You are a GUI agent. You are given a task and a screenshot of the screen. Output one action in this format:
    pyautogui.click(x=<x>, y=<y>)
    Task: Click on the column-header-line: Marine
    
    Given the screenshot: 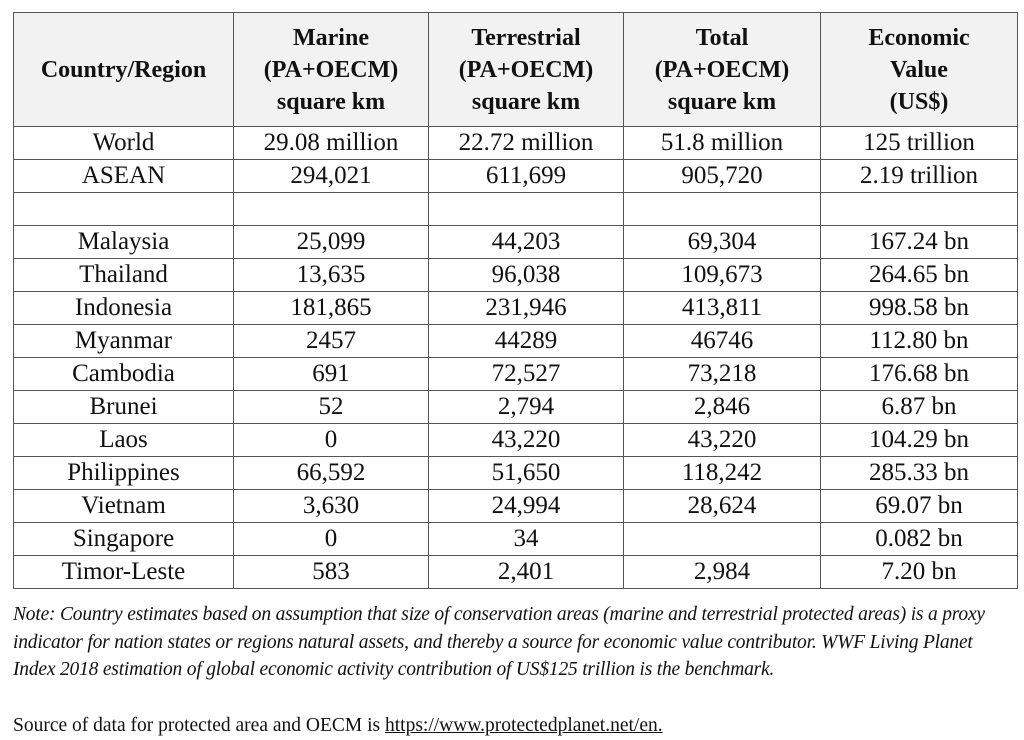 What is the action you would take?
    pyautogui.click(x=331, y=37)
    